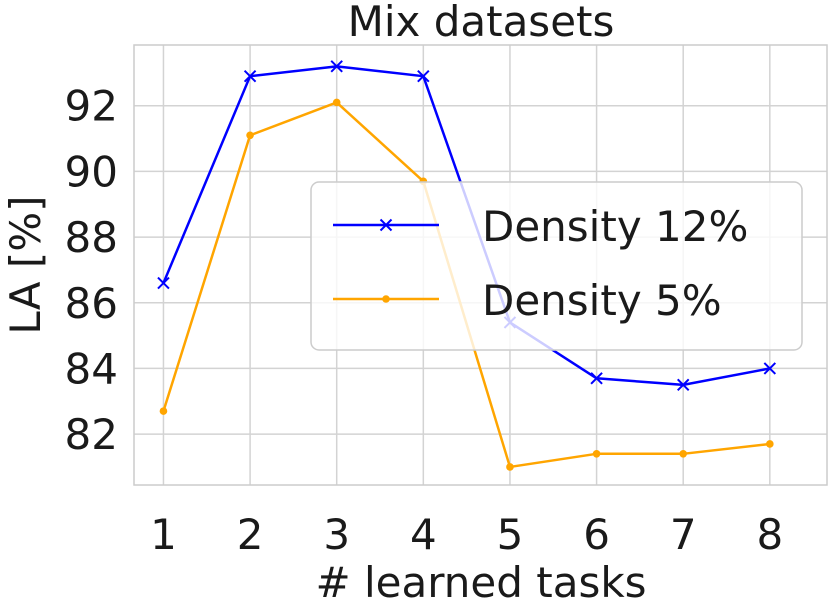 Image resolution: width=830 pixels, height=609 pixels. I want to click on x-tick-label: 7, so click(683, 534).